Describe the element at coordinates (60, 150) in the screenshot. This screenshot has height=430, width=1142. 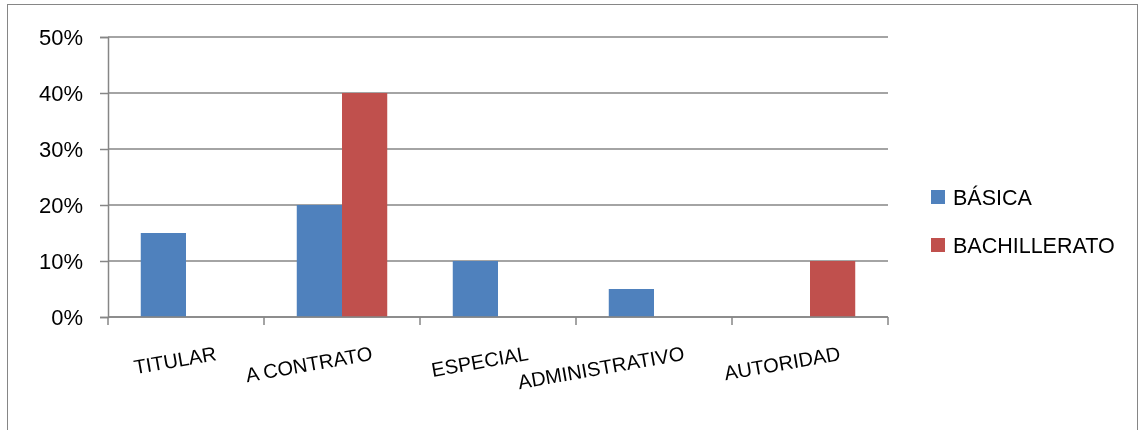
I see `y-tick-label: 30%` at that location.